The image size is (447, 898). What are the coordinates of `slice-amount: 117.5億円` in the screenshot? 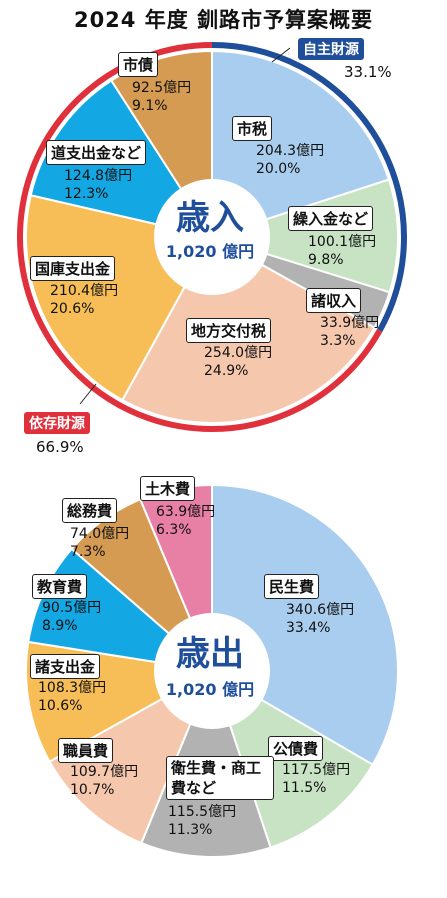 It's located at (316, 770).